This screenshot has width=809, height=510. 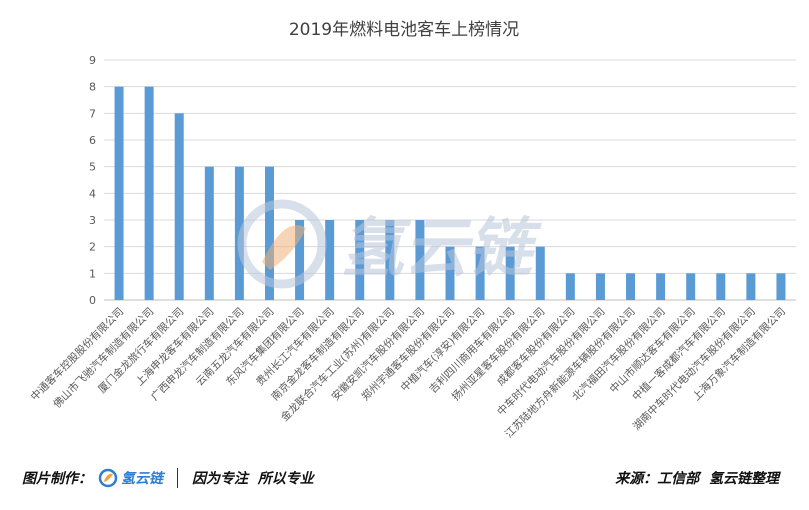 I want to click on y-tick-label: 9, so click(x=92, y=60).